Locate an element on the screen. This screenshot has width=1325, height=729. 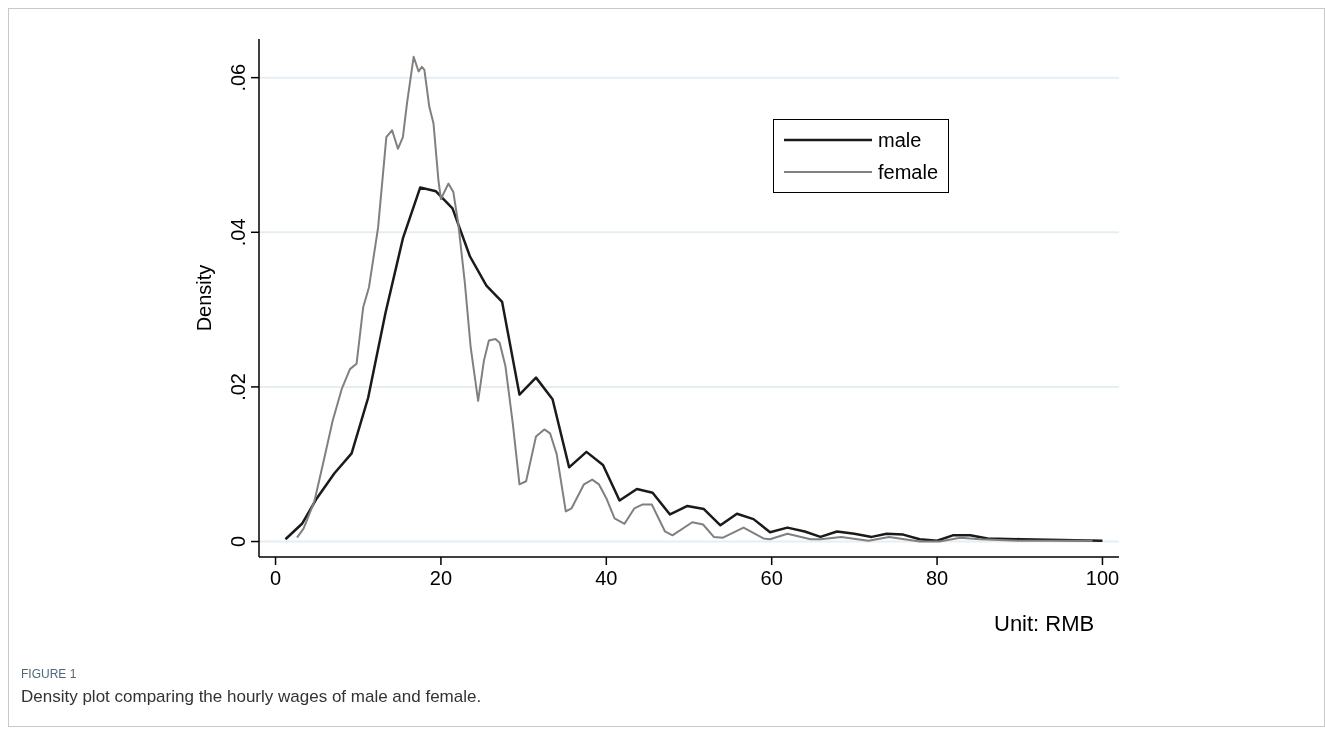
x-tick-label: 0 is located at coordinates (275, 578).